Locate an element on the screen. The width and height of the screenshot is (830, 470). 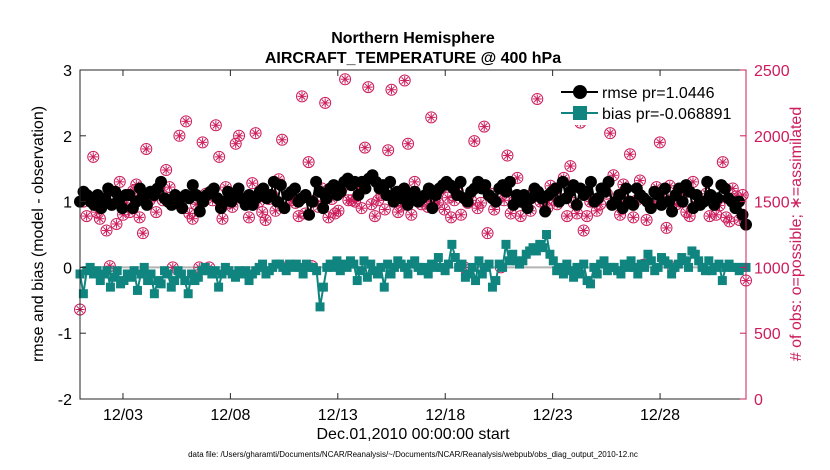
x-tick-label: 12/18 is located at coordinates (445, 415).